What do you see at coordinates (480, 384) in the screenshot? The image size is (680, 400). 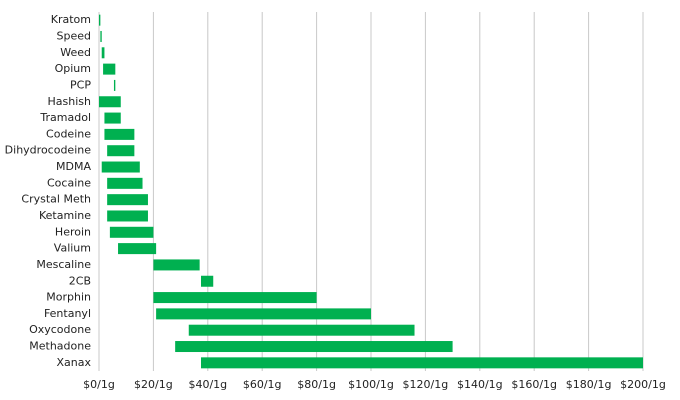 I see `x-tick-label: $140/1g` at bounding box center [480, 384].